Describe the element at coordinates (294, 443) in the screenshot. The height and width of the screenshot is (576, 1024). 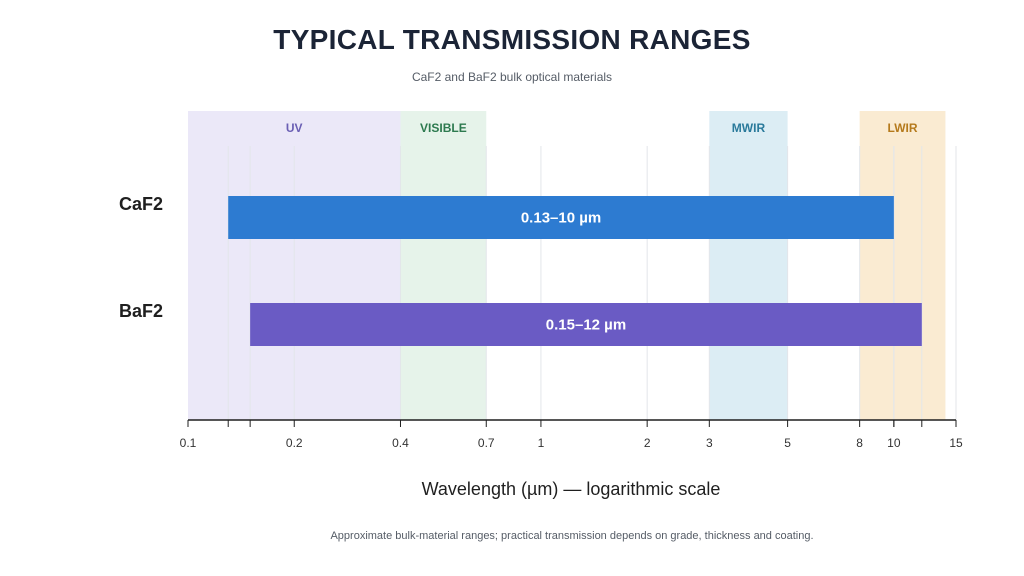
I see `x-tick-label: 0.2` at that location.